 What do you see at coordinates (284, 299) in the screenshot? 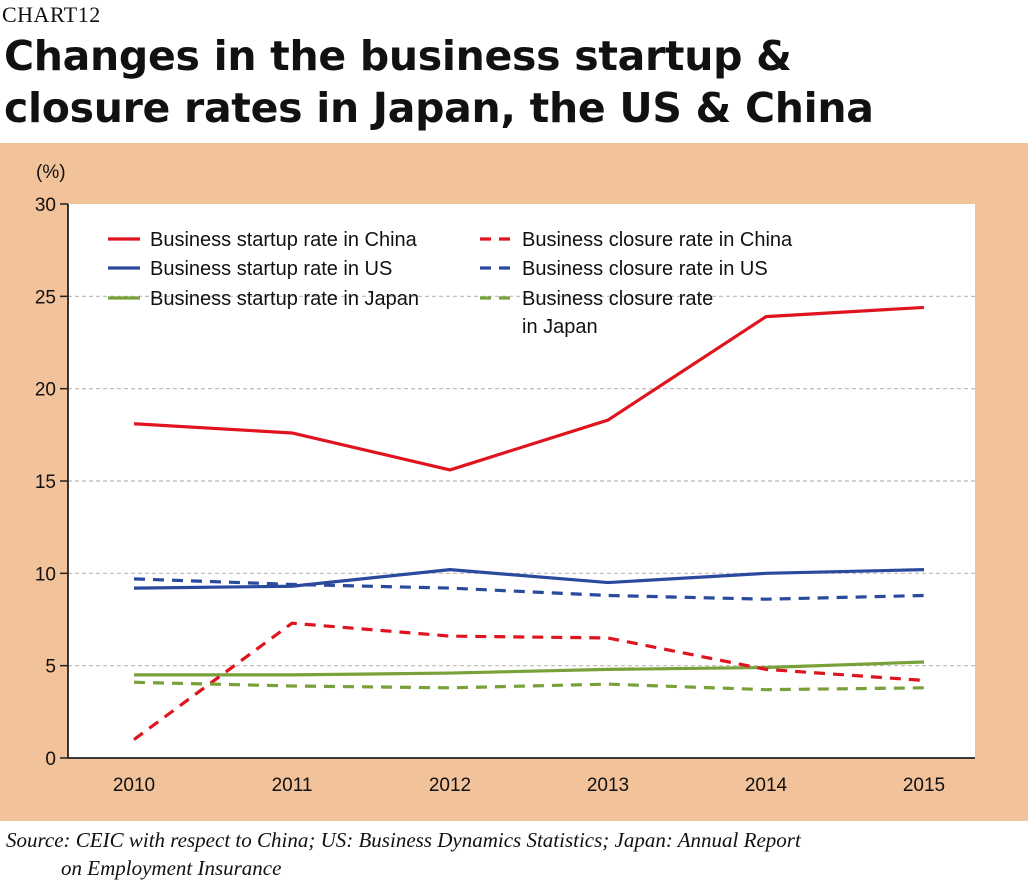
I see `legend-label: Business startup rate in Japan` at bounding box center [284, 299].